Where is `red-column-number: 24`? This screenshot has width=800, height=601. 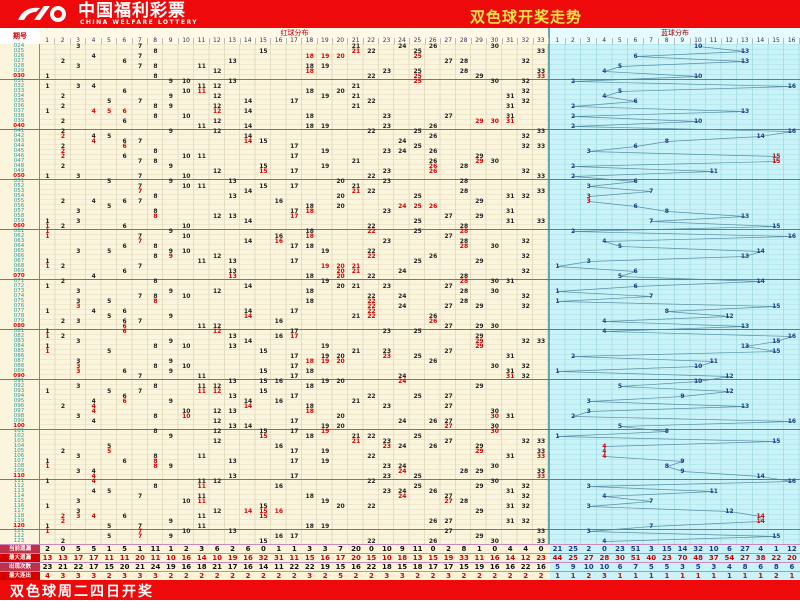 red-column-number: 24 is located at coordinates (402, 41).